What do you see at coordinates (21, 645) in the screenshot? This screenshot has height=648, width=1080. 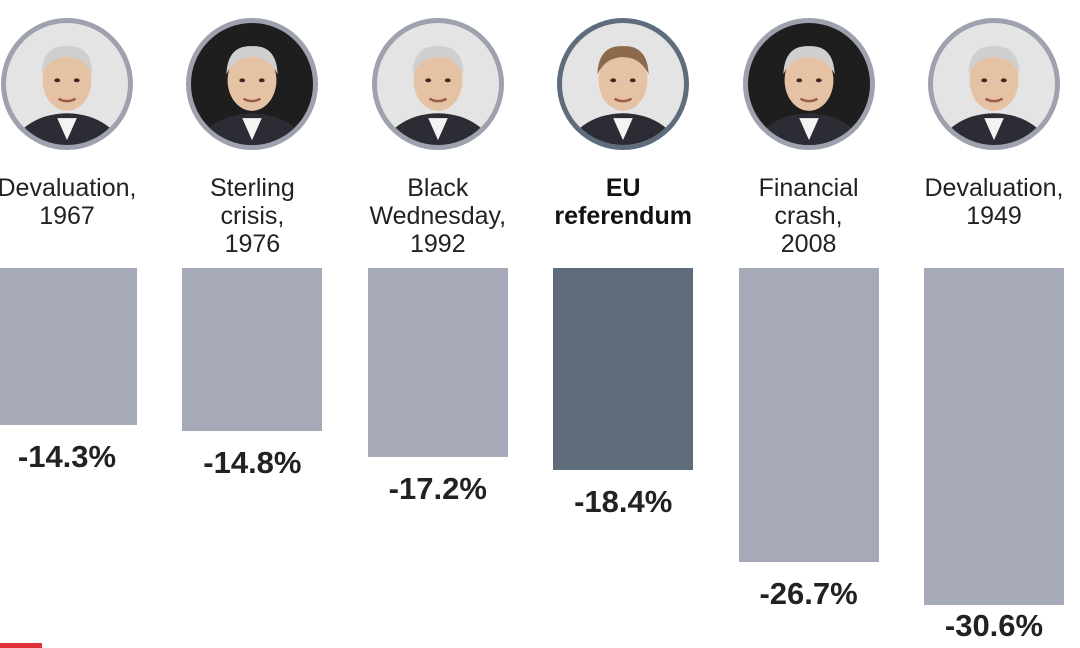 I see `accent-mark` at bounding box center [21, 645].